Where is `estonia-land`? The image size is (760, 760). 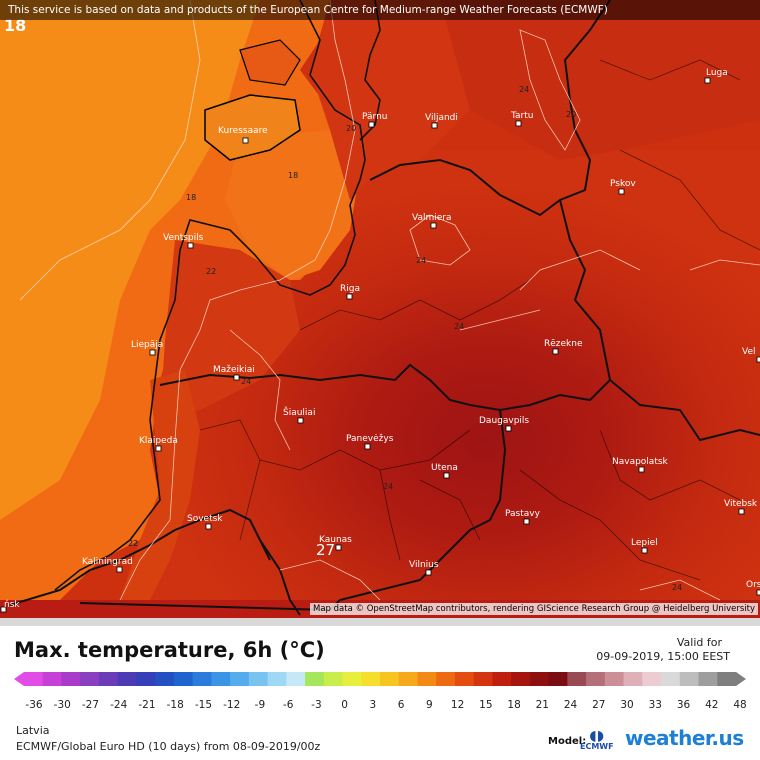
estonia-land is located at coordinates (390, 100).